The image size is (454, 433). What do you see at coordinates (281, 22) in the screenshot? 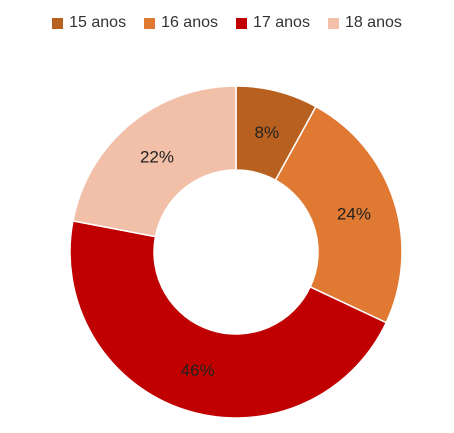
I see `legend-label: 17 anos` at bounding box center [281, 22].